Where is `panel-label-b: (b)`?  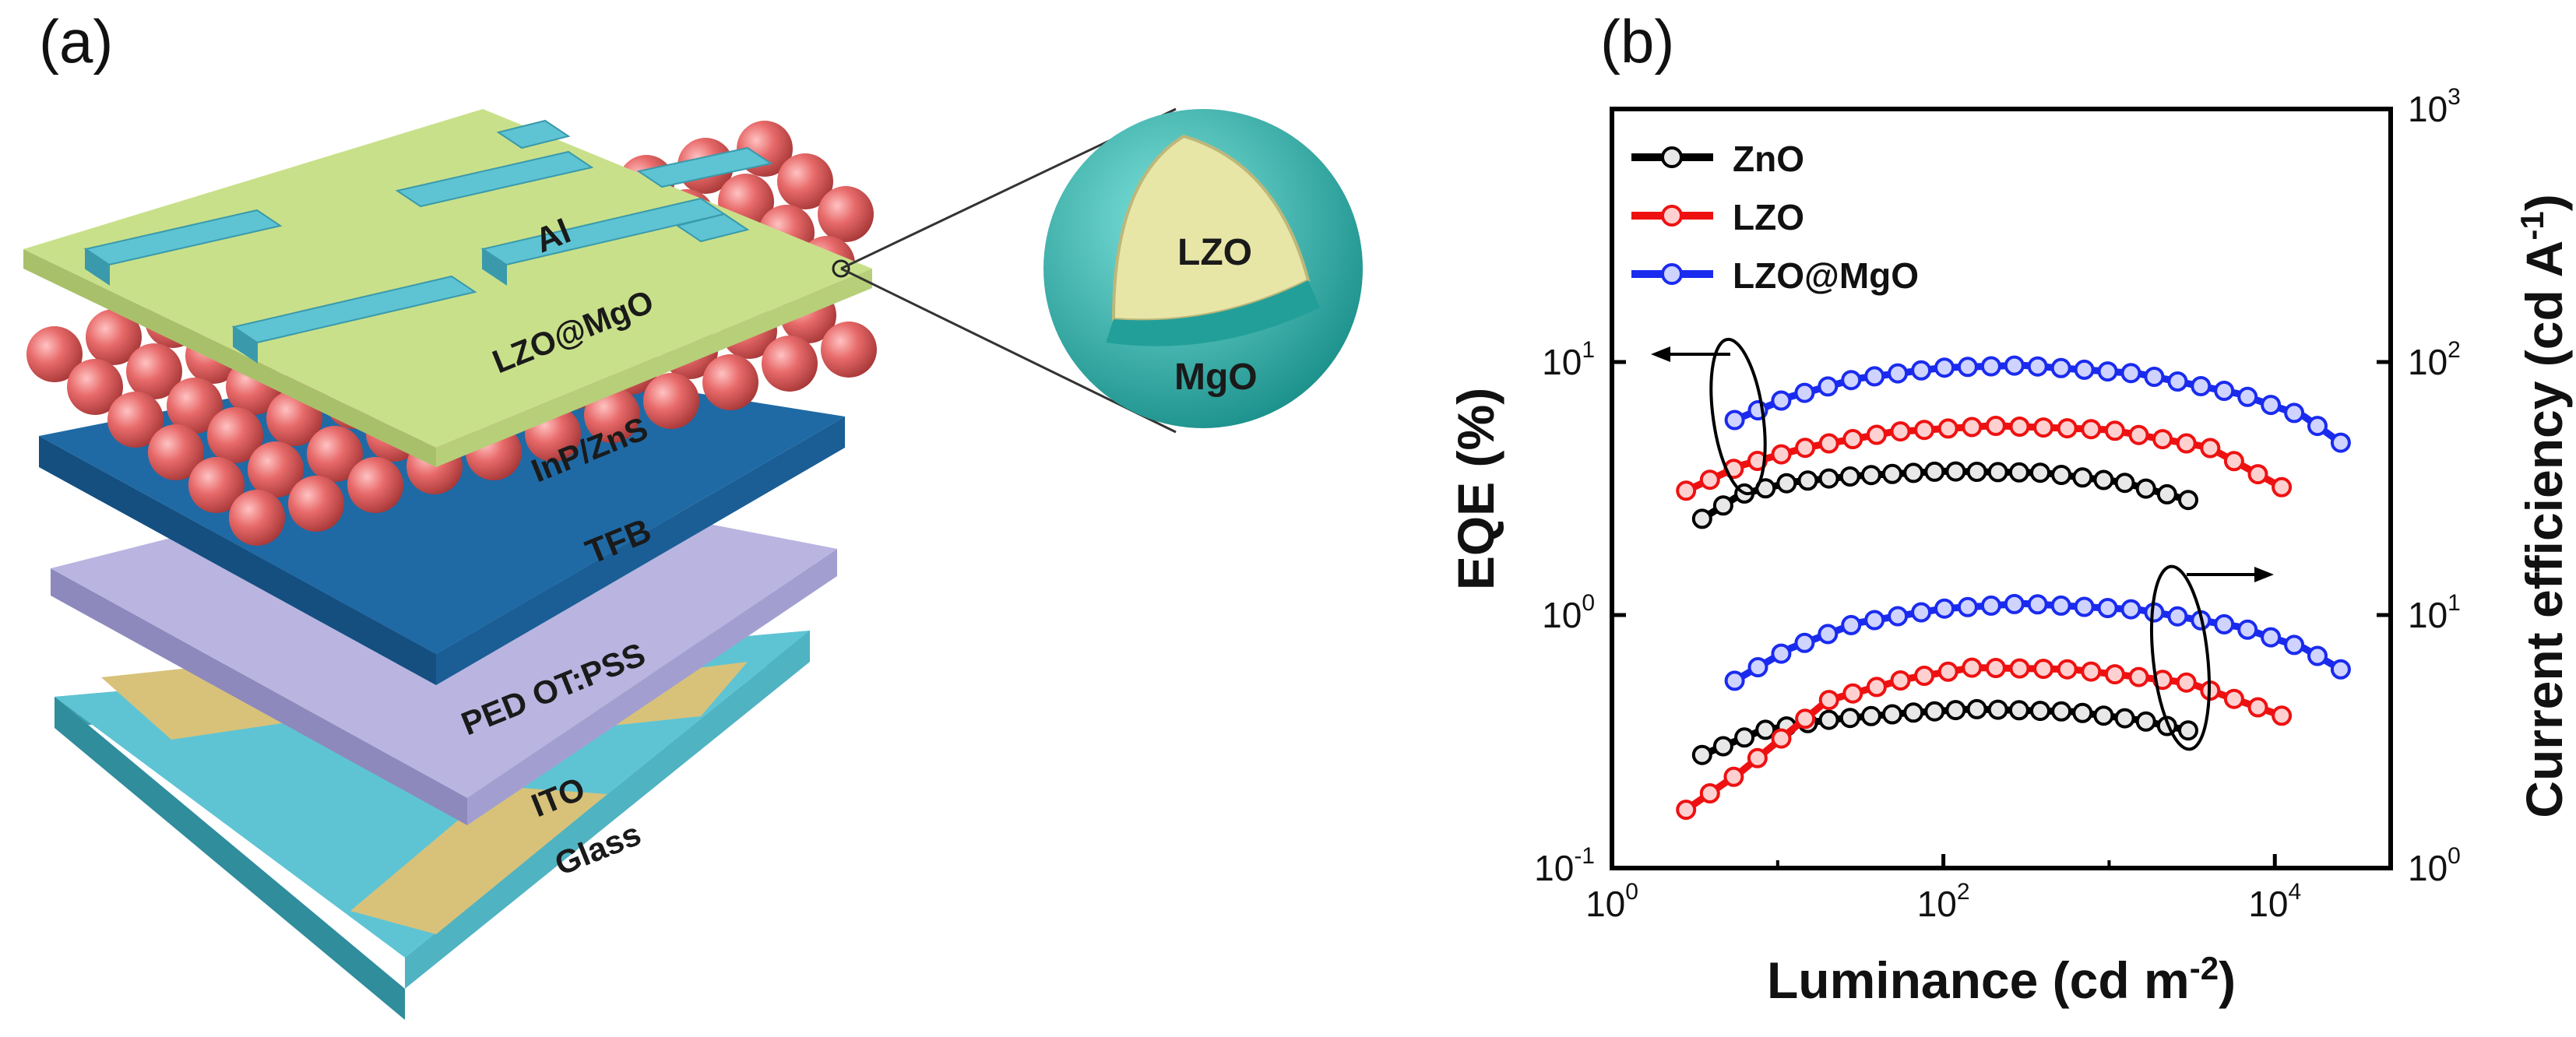 panel-label-b: (b) is located at coordinates (1637, 41).